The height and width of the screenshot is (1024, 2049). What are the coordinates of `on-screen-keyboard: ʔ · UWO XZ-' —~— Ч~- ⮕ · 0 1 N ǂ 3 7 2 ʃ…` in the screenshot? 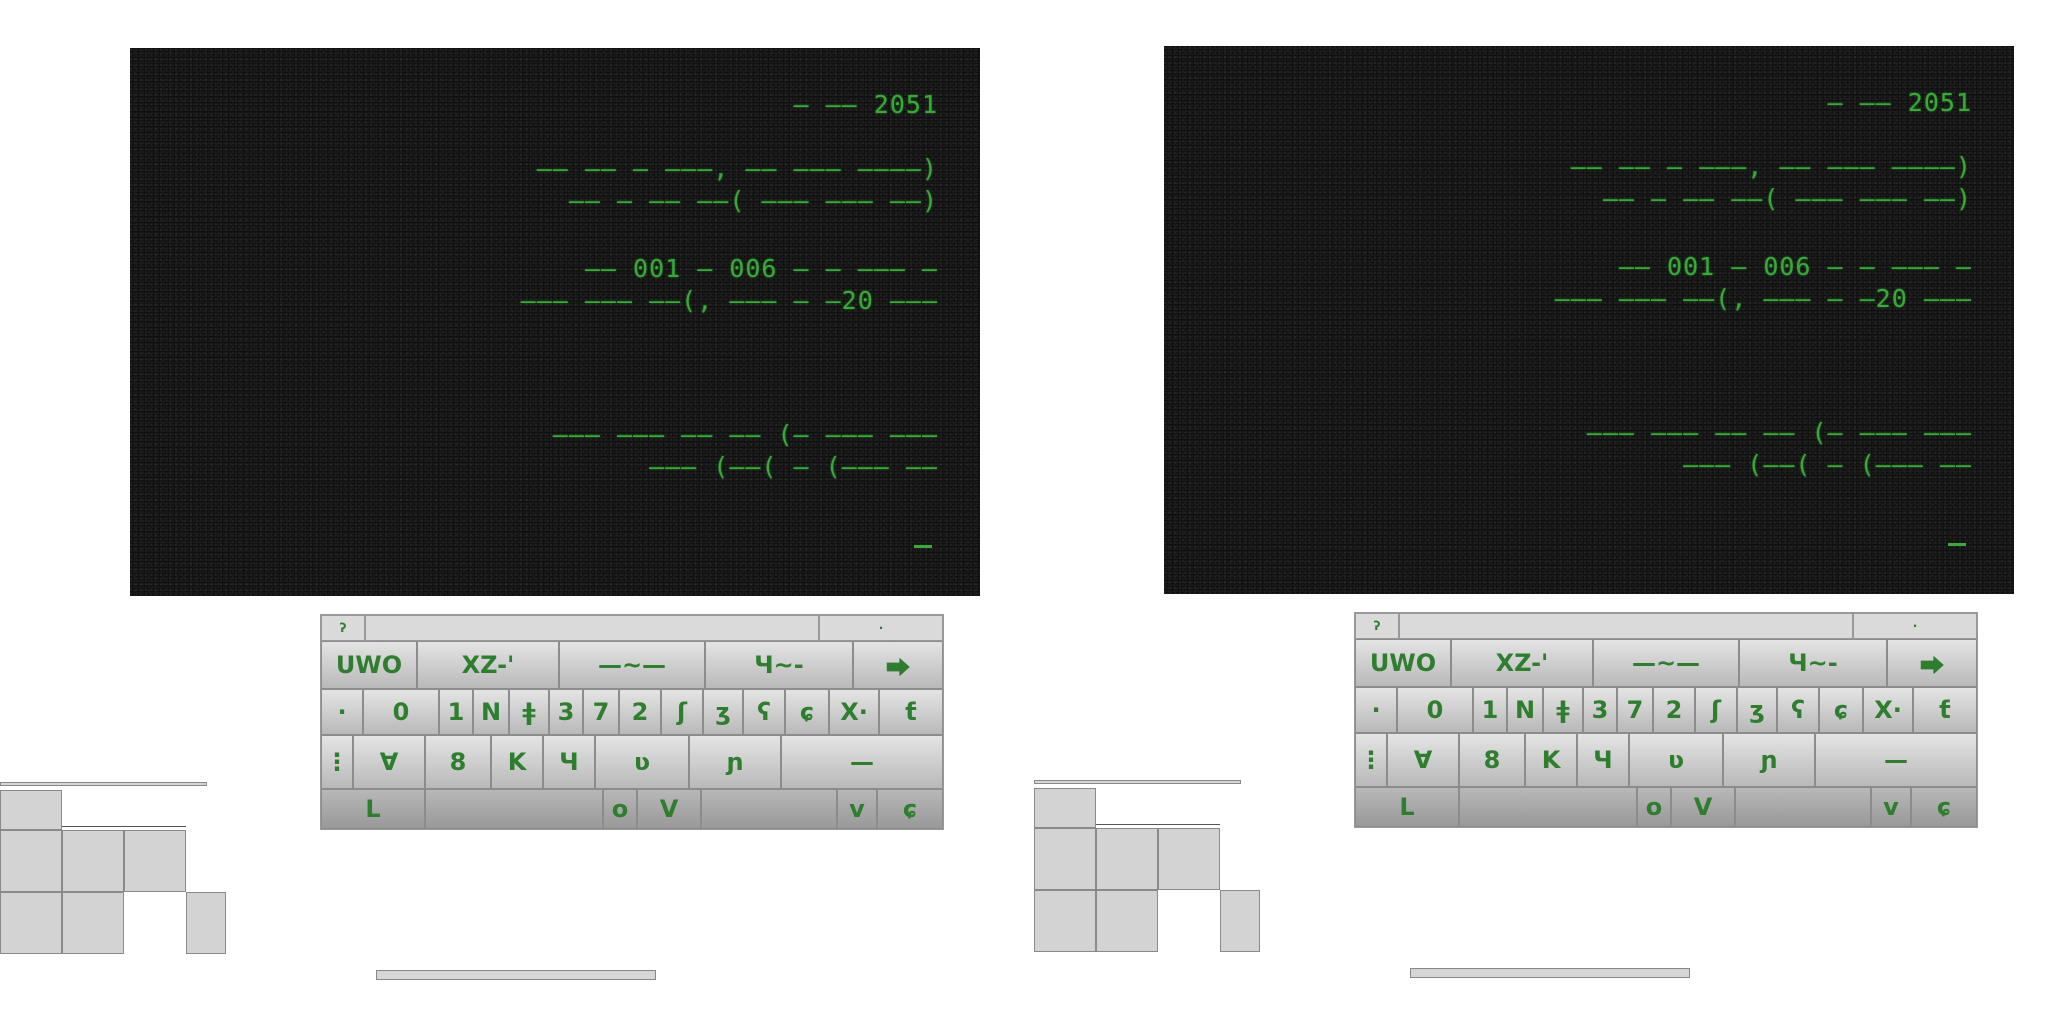 It's located at (632, 722).